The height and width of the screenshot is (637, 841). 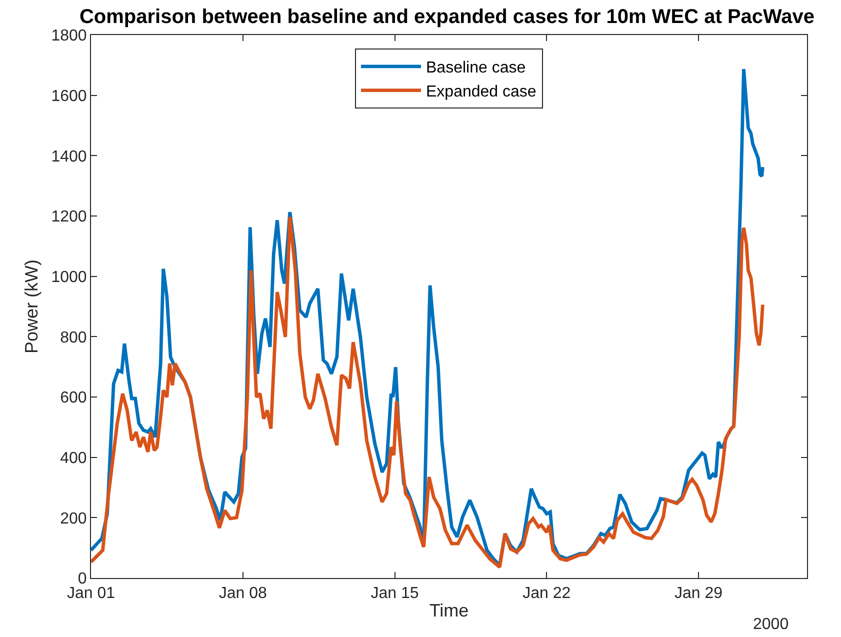 What do you see at coordinates (698, 593) in the screenshot?
I see `x-tick-label: Jan 29` at bounding box center [698, 593].